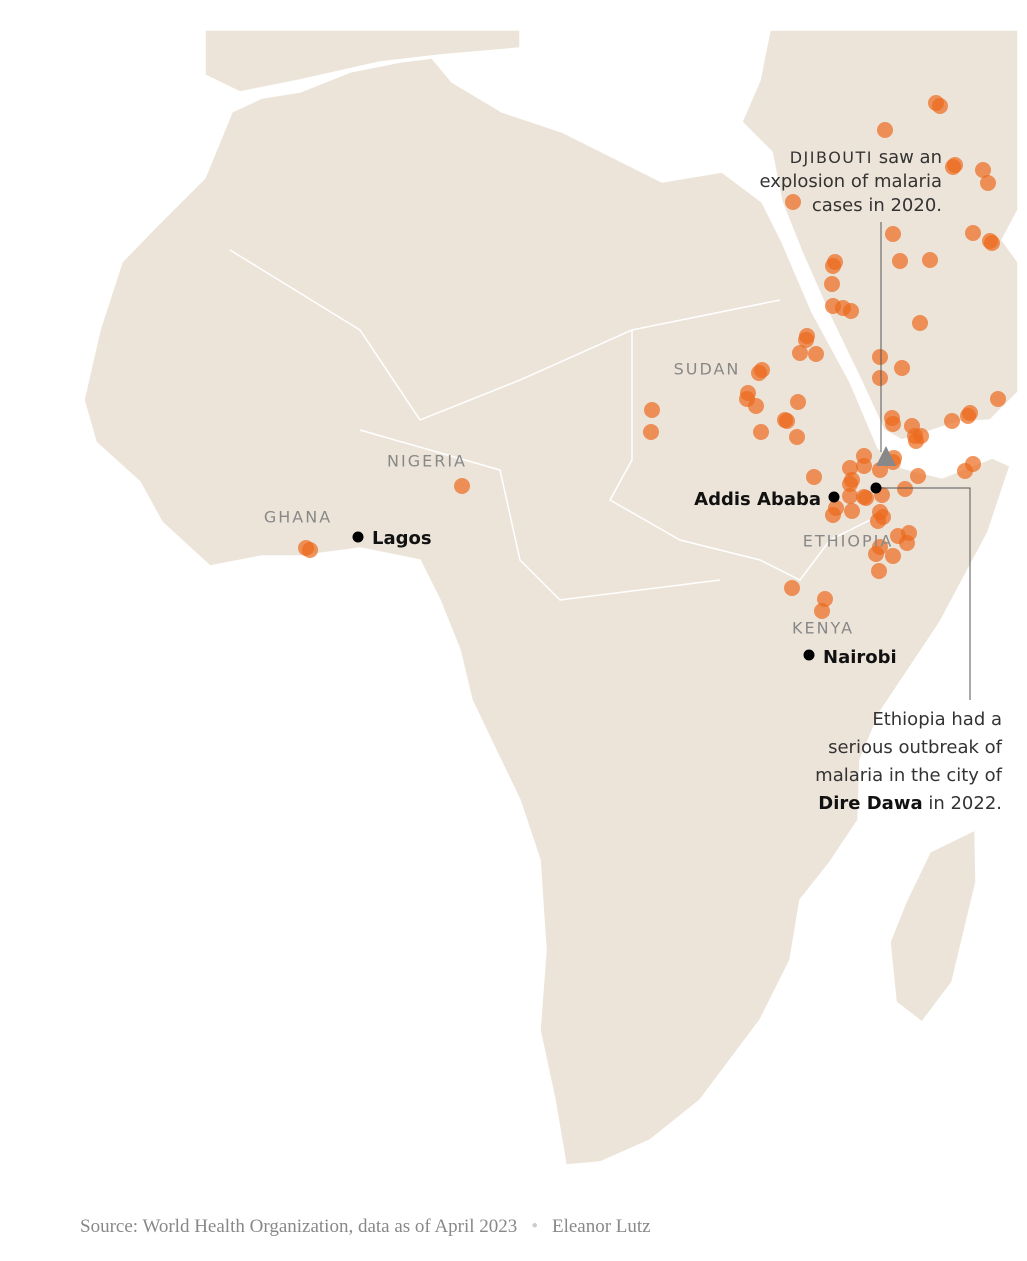 The image size is (1027, 1261). I want to click on leader-line, so click(923, 593).